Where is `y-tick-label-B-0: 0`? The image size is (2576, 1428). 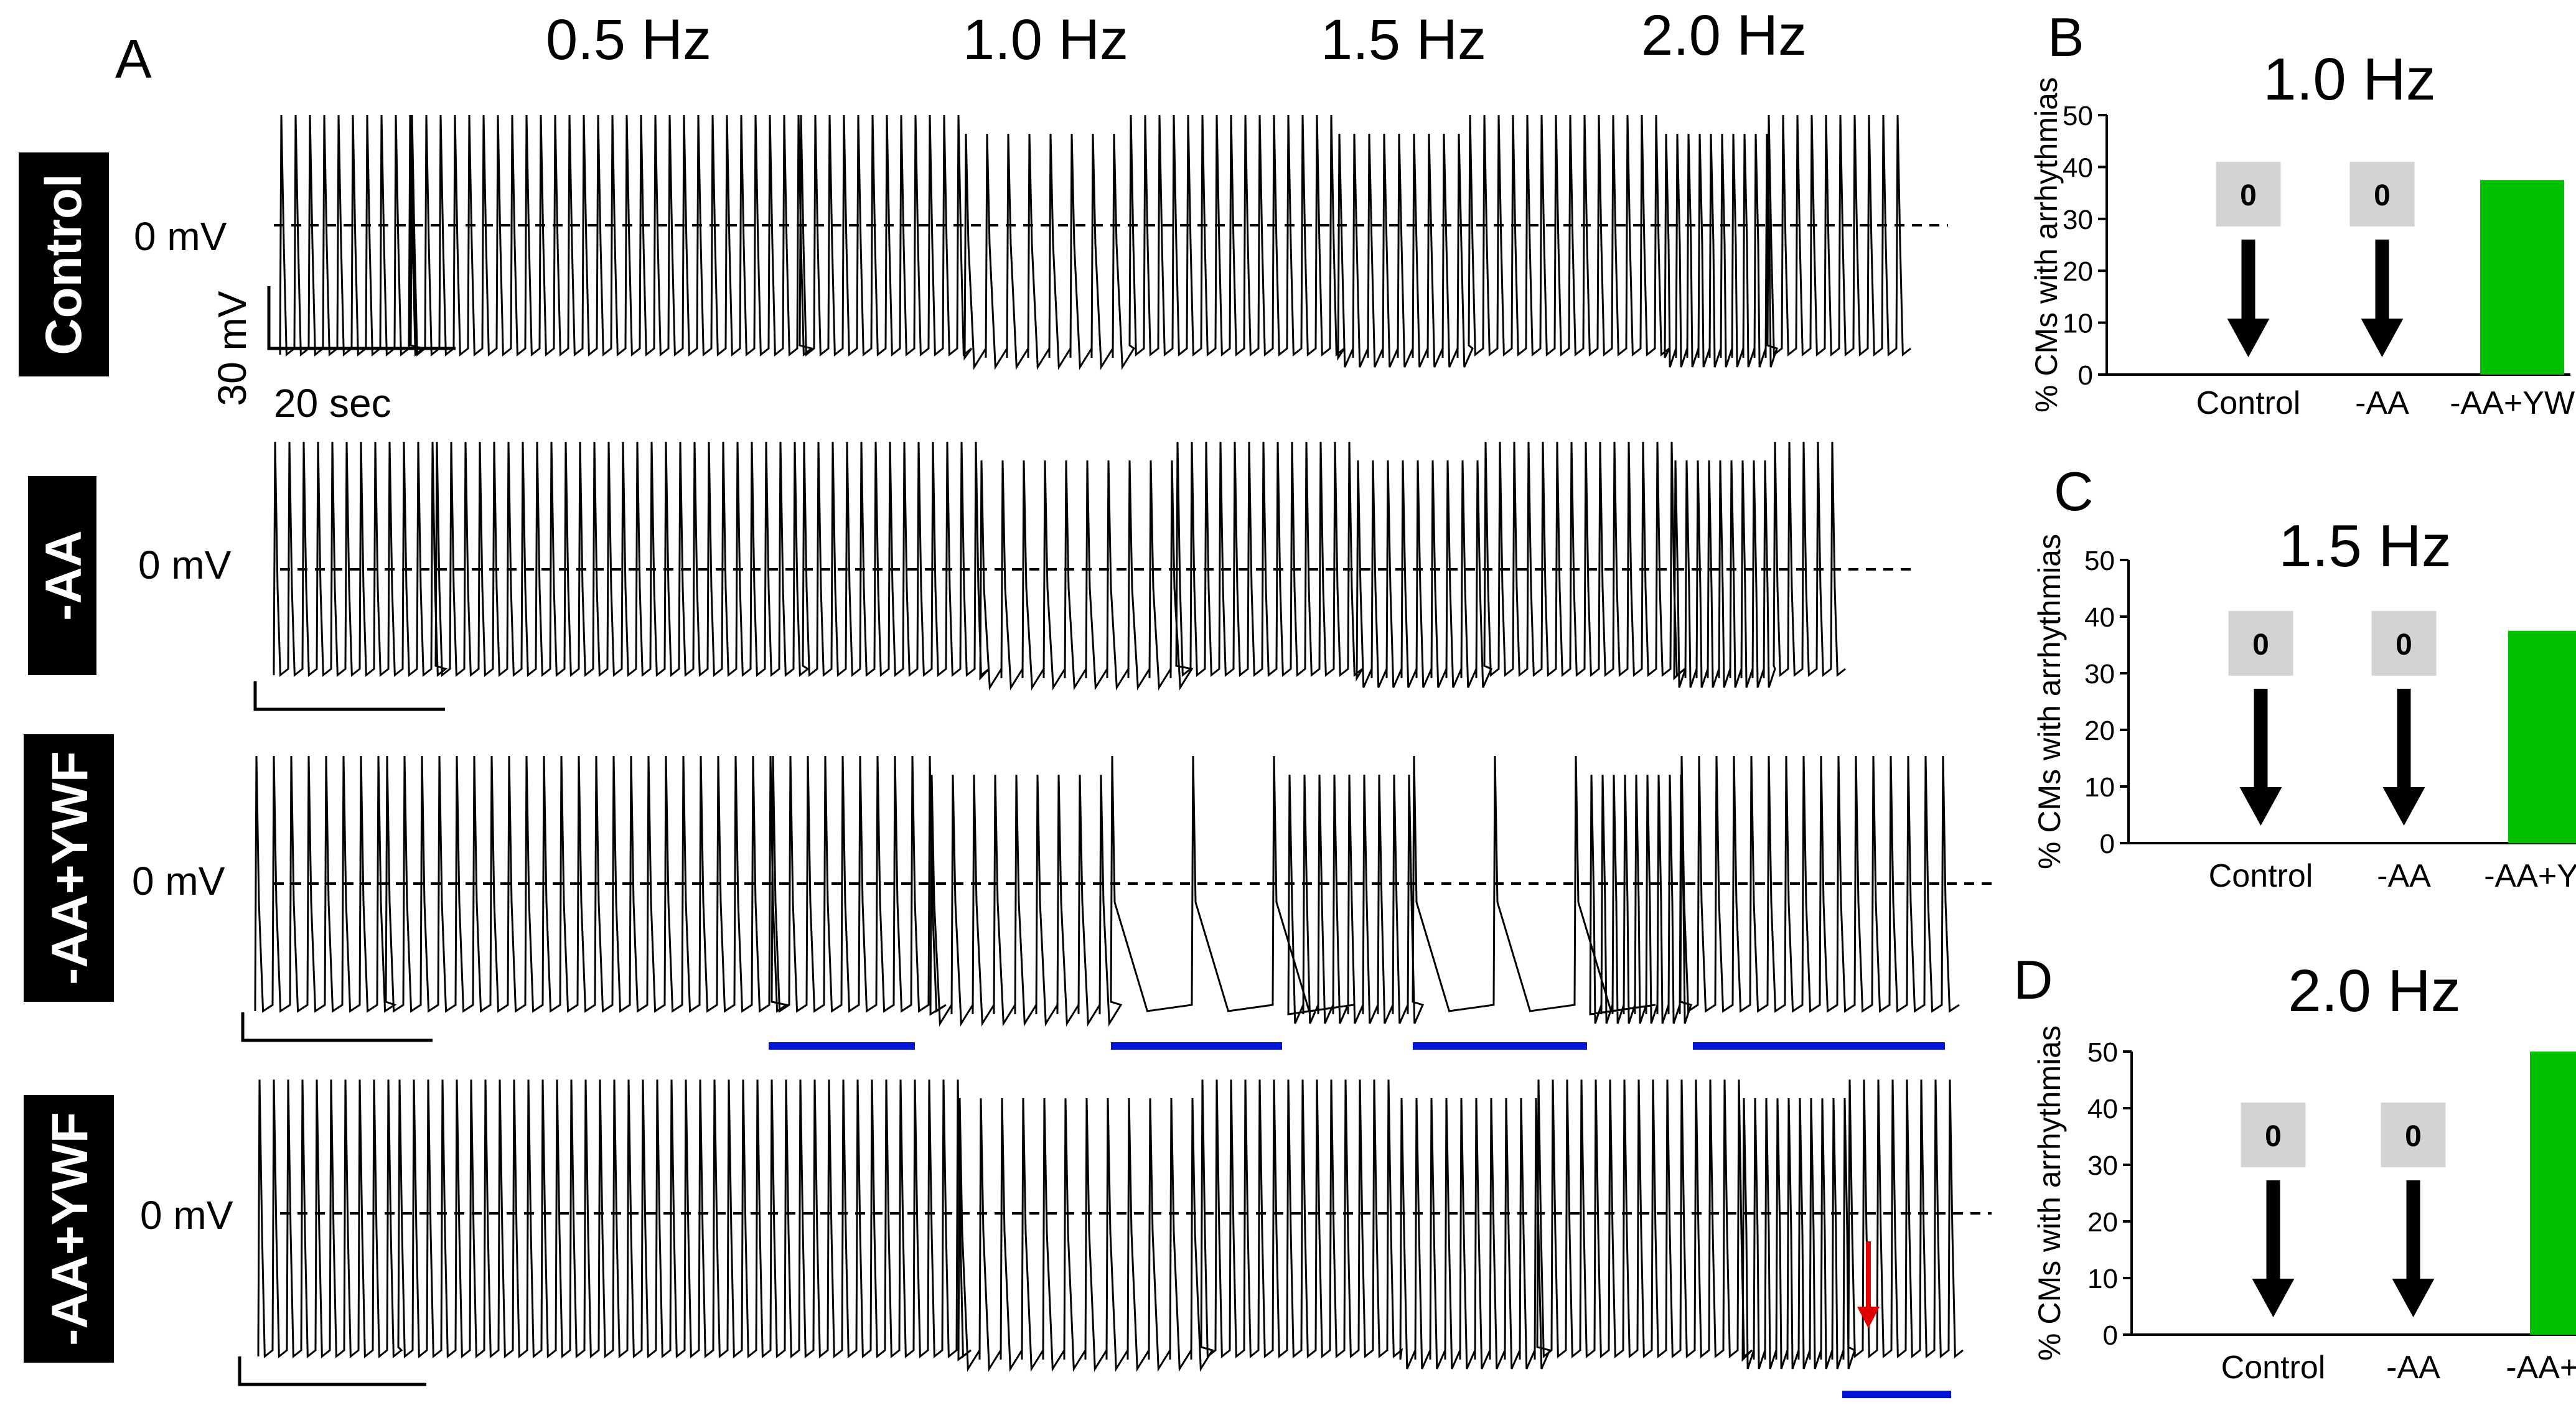
y-tick-label-B-0: 0 is located at coordinates (2085, 375).